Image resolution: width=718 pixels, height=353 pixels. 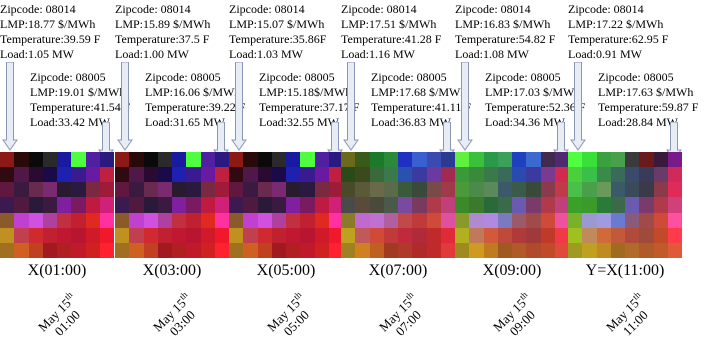 What do you see at coordinates (50, 39) in the screenshot?
I see `info-line-temp: Temperature:39.59 F` at bounding box center [50, 39].